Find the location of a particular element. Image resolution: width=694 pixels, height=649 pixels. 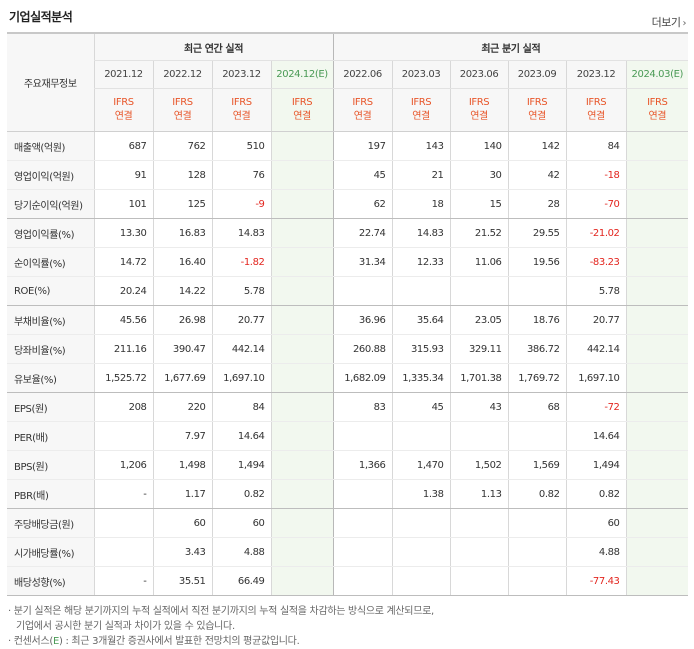

quarter-value-cell: 68 is located at coordinates (537, 407).